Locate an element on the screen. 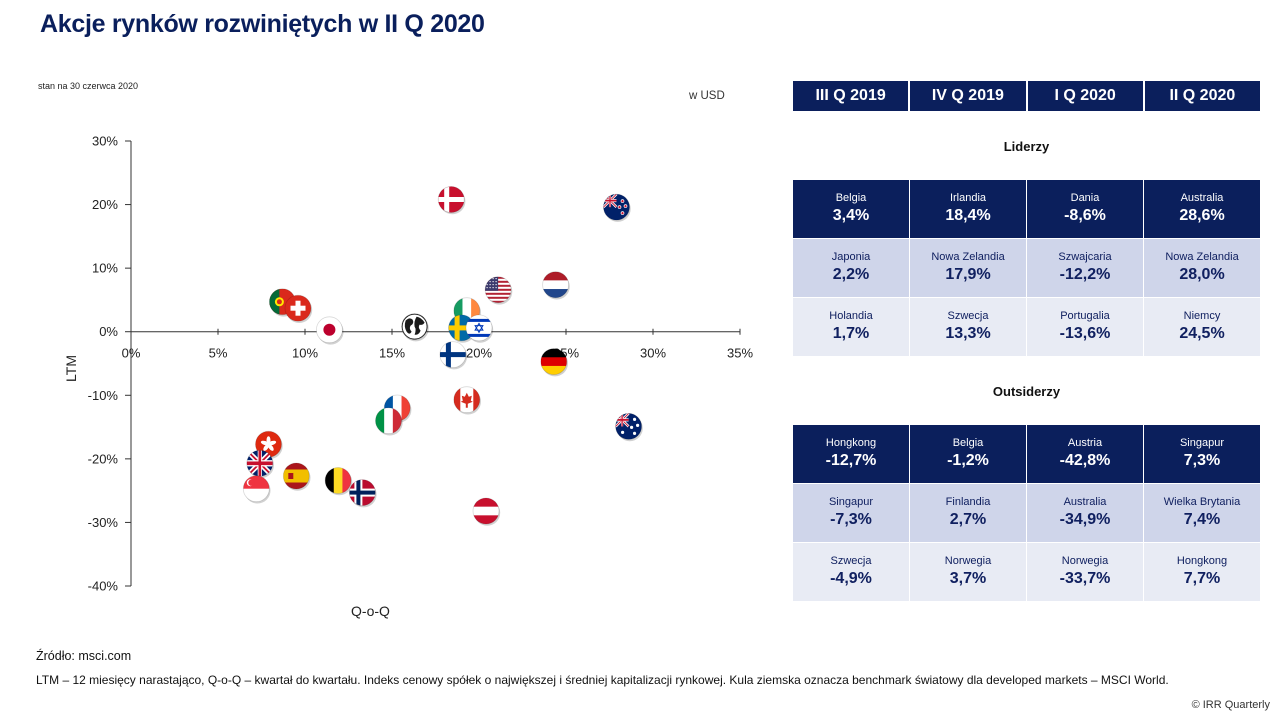 The height and width of the screenshot is (720, 1280). country-name: Holandia is located at coordinates (851, 316).